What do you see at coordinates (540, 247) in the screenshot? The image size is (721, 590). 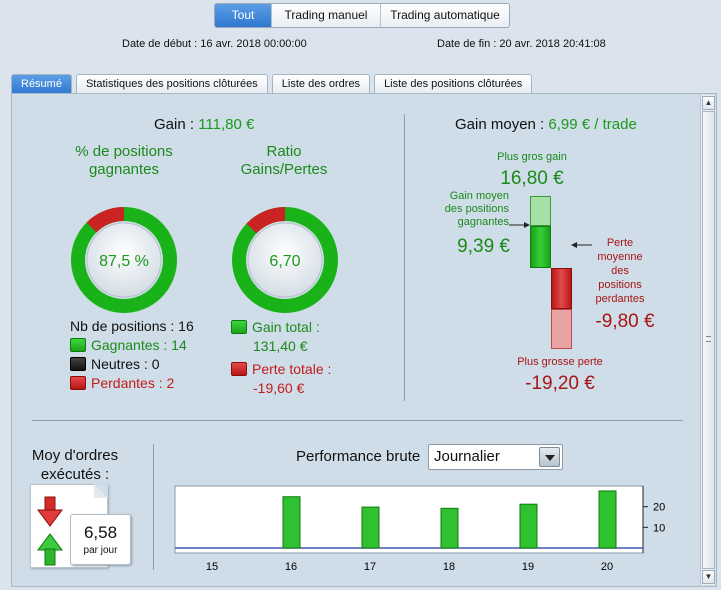 I see `avg-win-bar` at bounding box center [540, 247].